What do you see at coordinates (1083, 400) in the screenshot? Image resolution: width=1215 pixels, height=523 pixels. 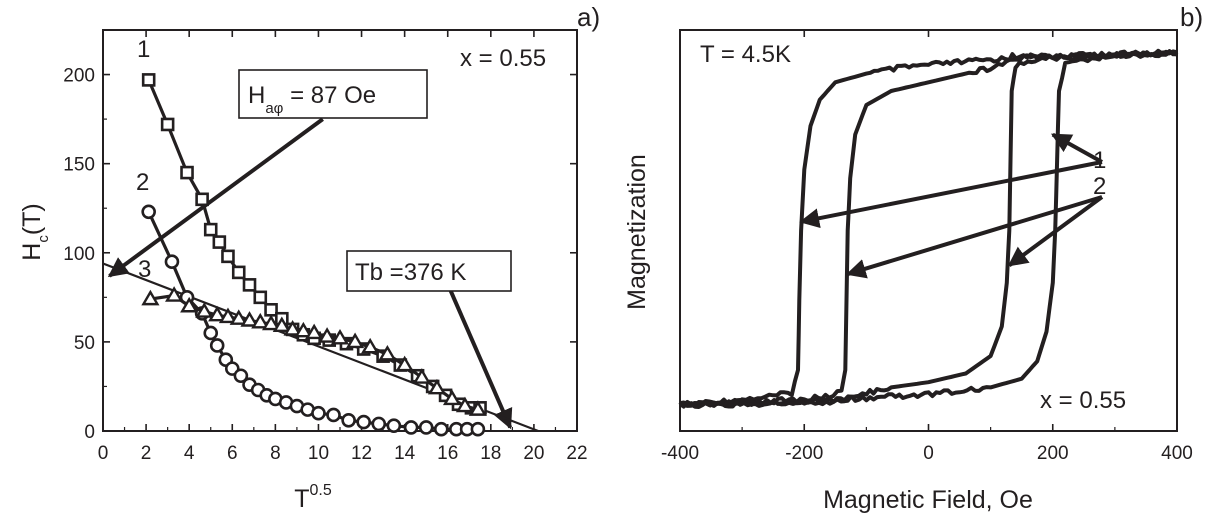 I see `composition-label-b: x = 0.55` at bounding box center [1083, 400].